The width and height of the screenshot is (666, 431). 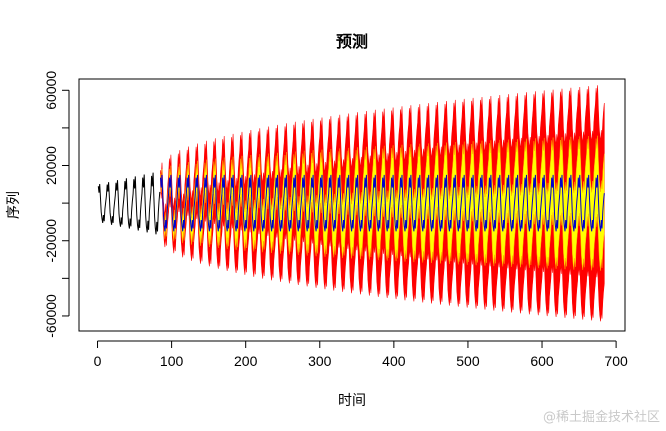 I want to click on x-tick-label: 400, so click(x=394, y=361).